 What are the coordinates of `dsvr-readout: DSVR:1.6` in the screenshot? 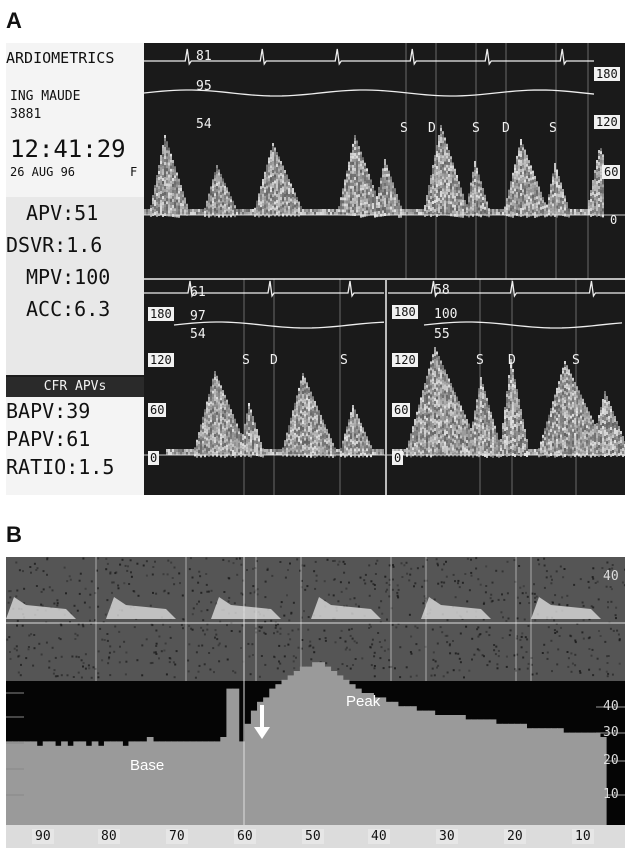 It's located at (54, 245).